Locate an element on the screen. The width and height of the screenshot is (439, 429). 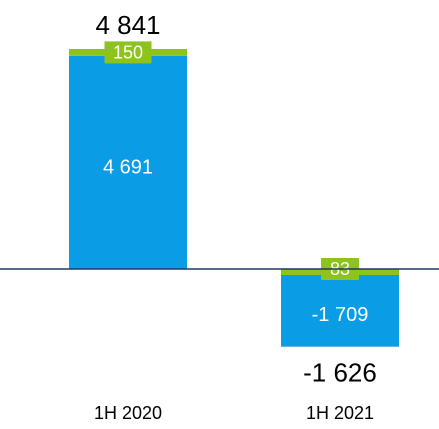
total-label-2: -1 626 is located at coordinates (340, 373).